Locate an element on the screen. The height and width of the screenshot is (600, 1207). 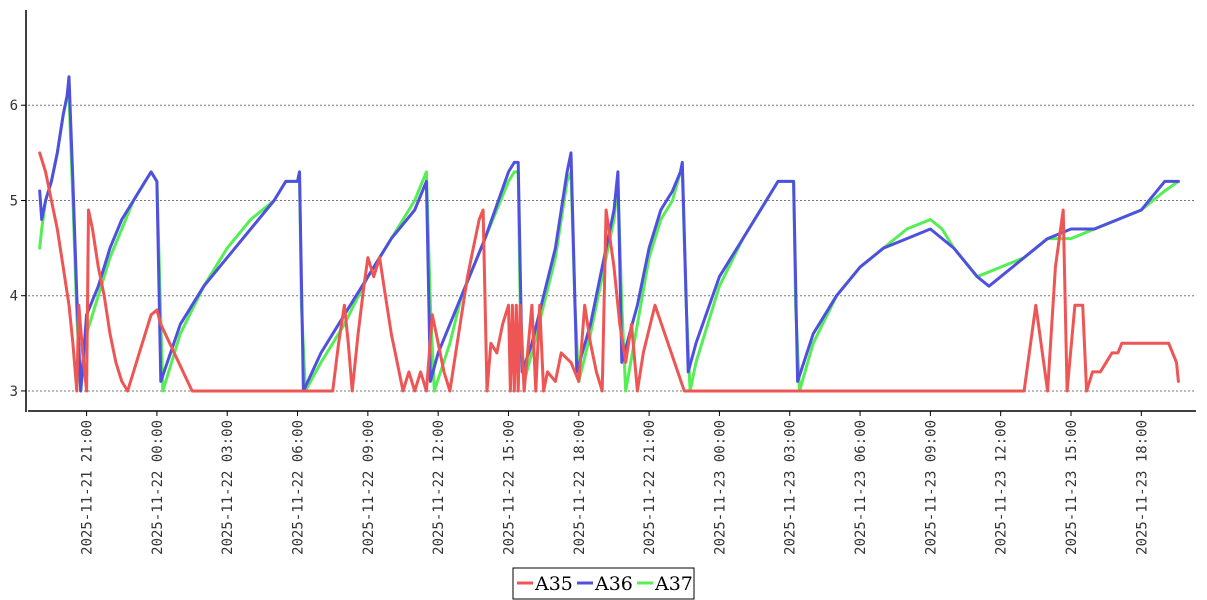
legend-label-a37: A37 is located at coordinates (673, 584).